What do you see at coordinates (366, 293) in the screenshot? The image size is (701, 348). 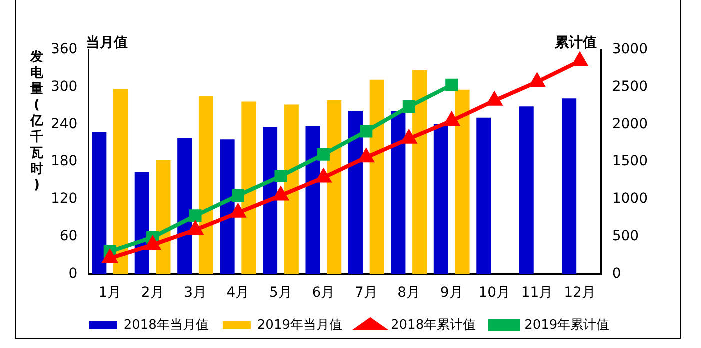 I see `x-tick-label: 7月` at bounding box center [366, 293].